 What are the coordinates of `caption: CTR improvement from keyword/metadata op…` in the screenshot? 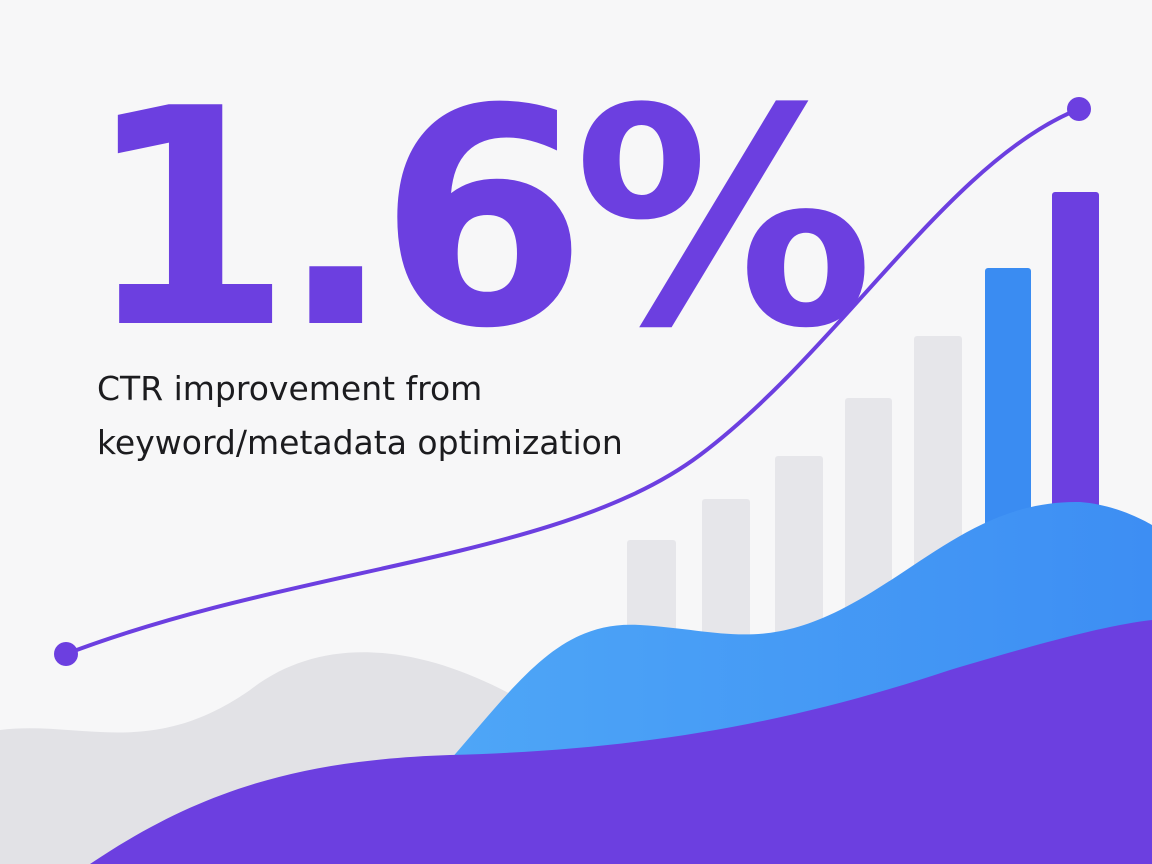 It's located at (360, 416).